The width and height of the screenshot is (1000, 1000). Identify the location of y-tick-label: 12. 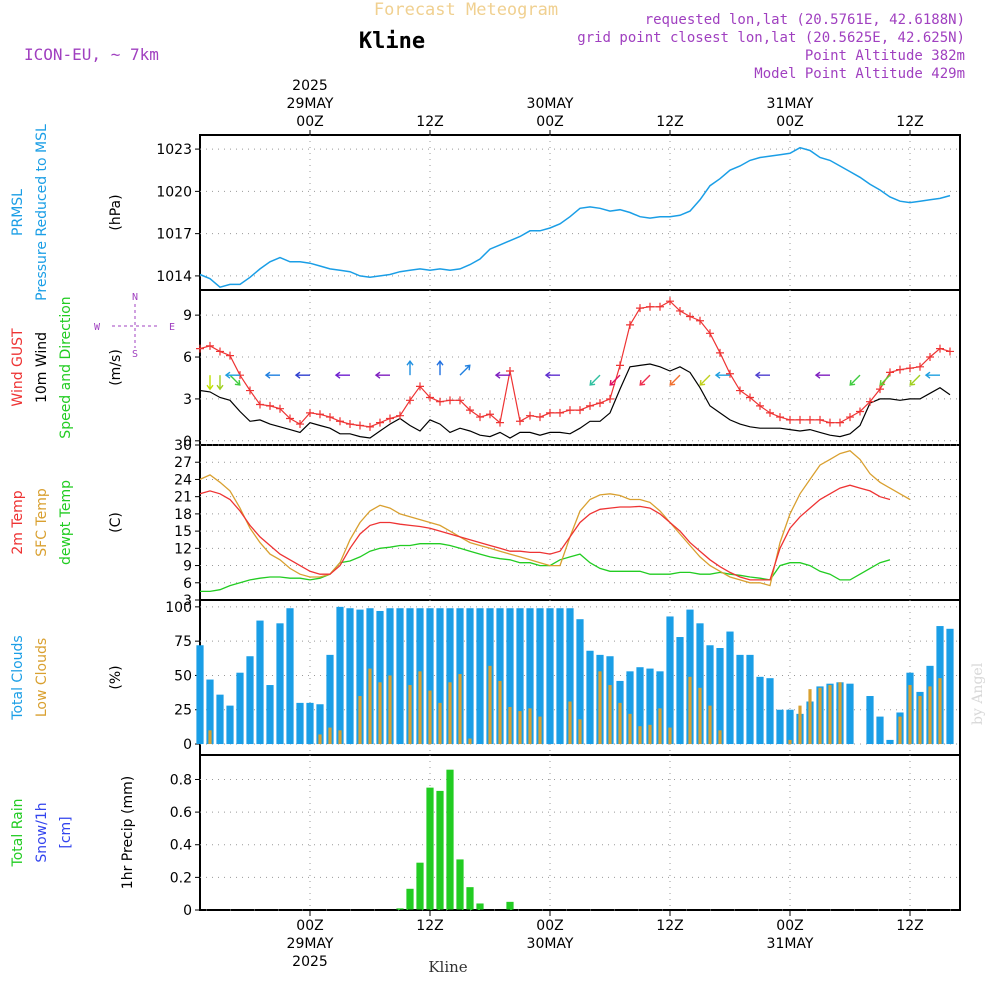
(183, 549).